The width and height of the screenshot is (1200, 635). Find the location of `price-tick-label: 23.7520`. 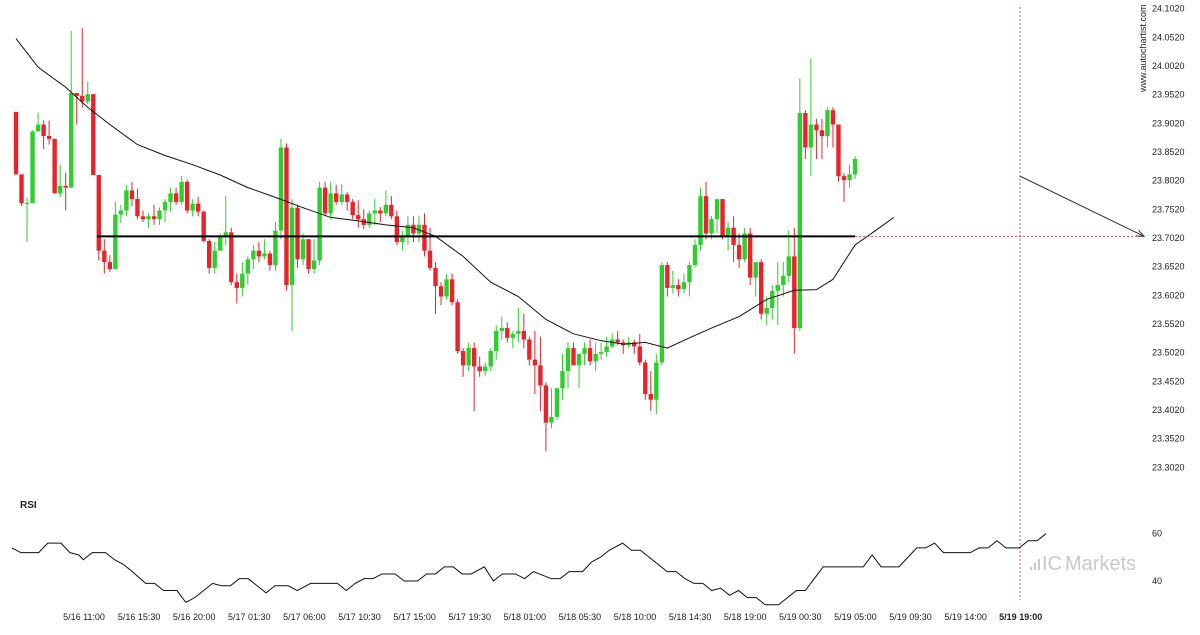

price-tick-label: 23.7520 is located at coordinates (1168, 209).